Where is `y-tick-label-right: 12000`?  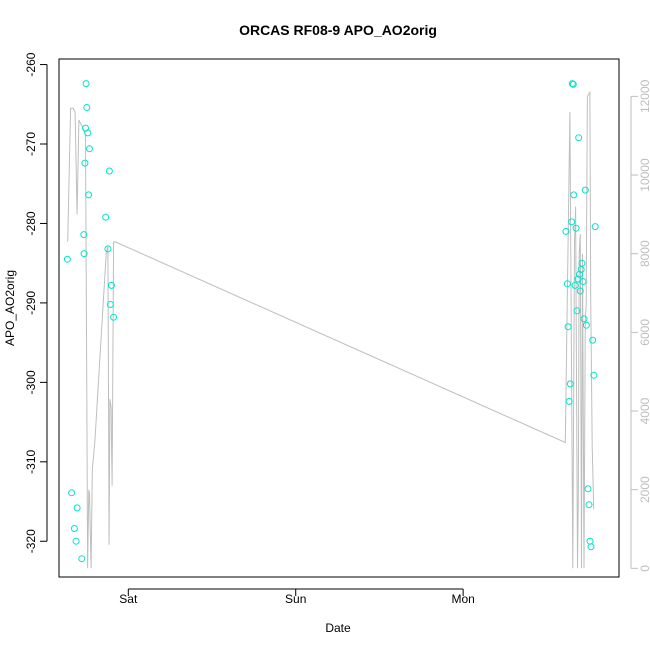 y-tick-label-right: 12000 is located at coordinates (644, 96).